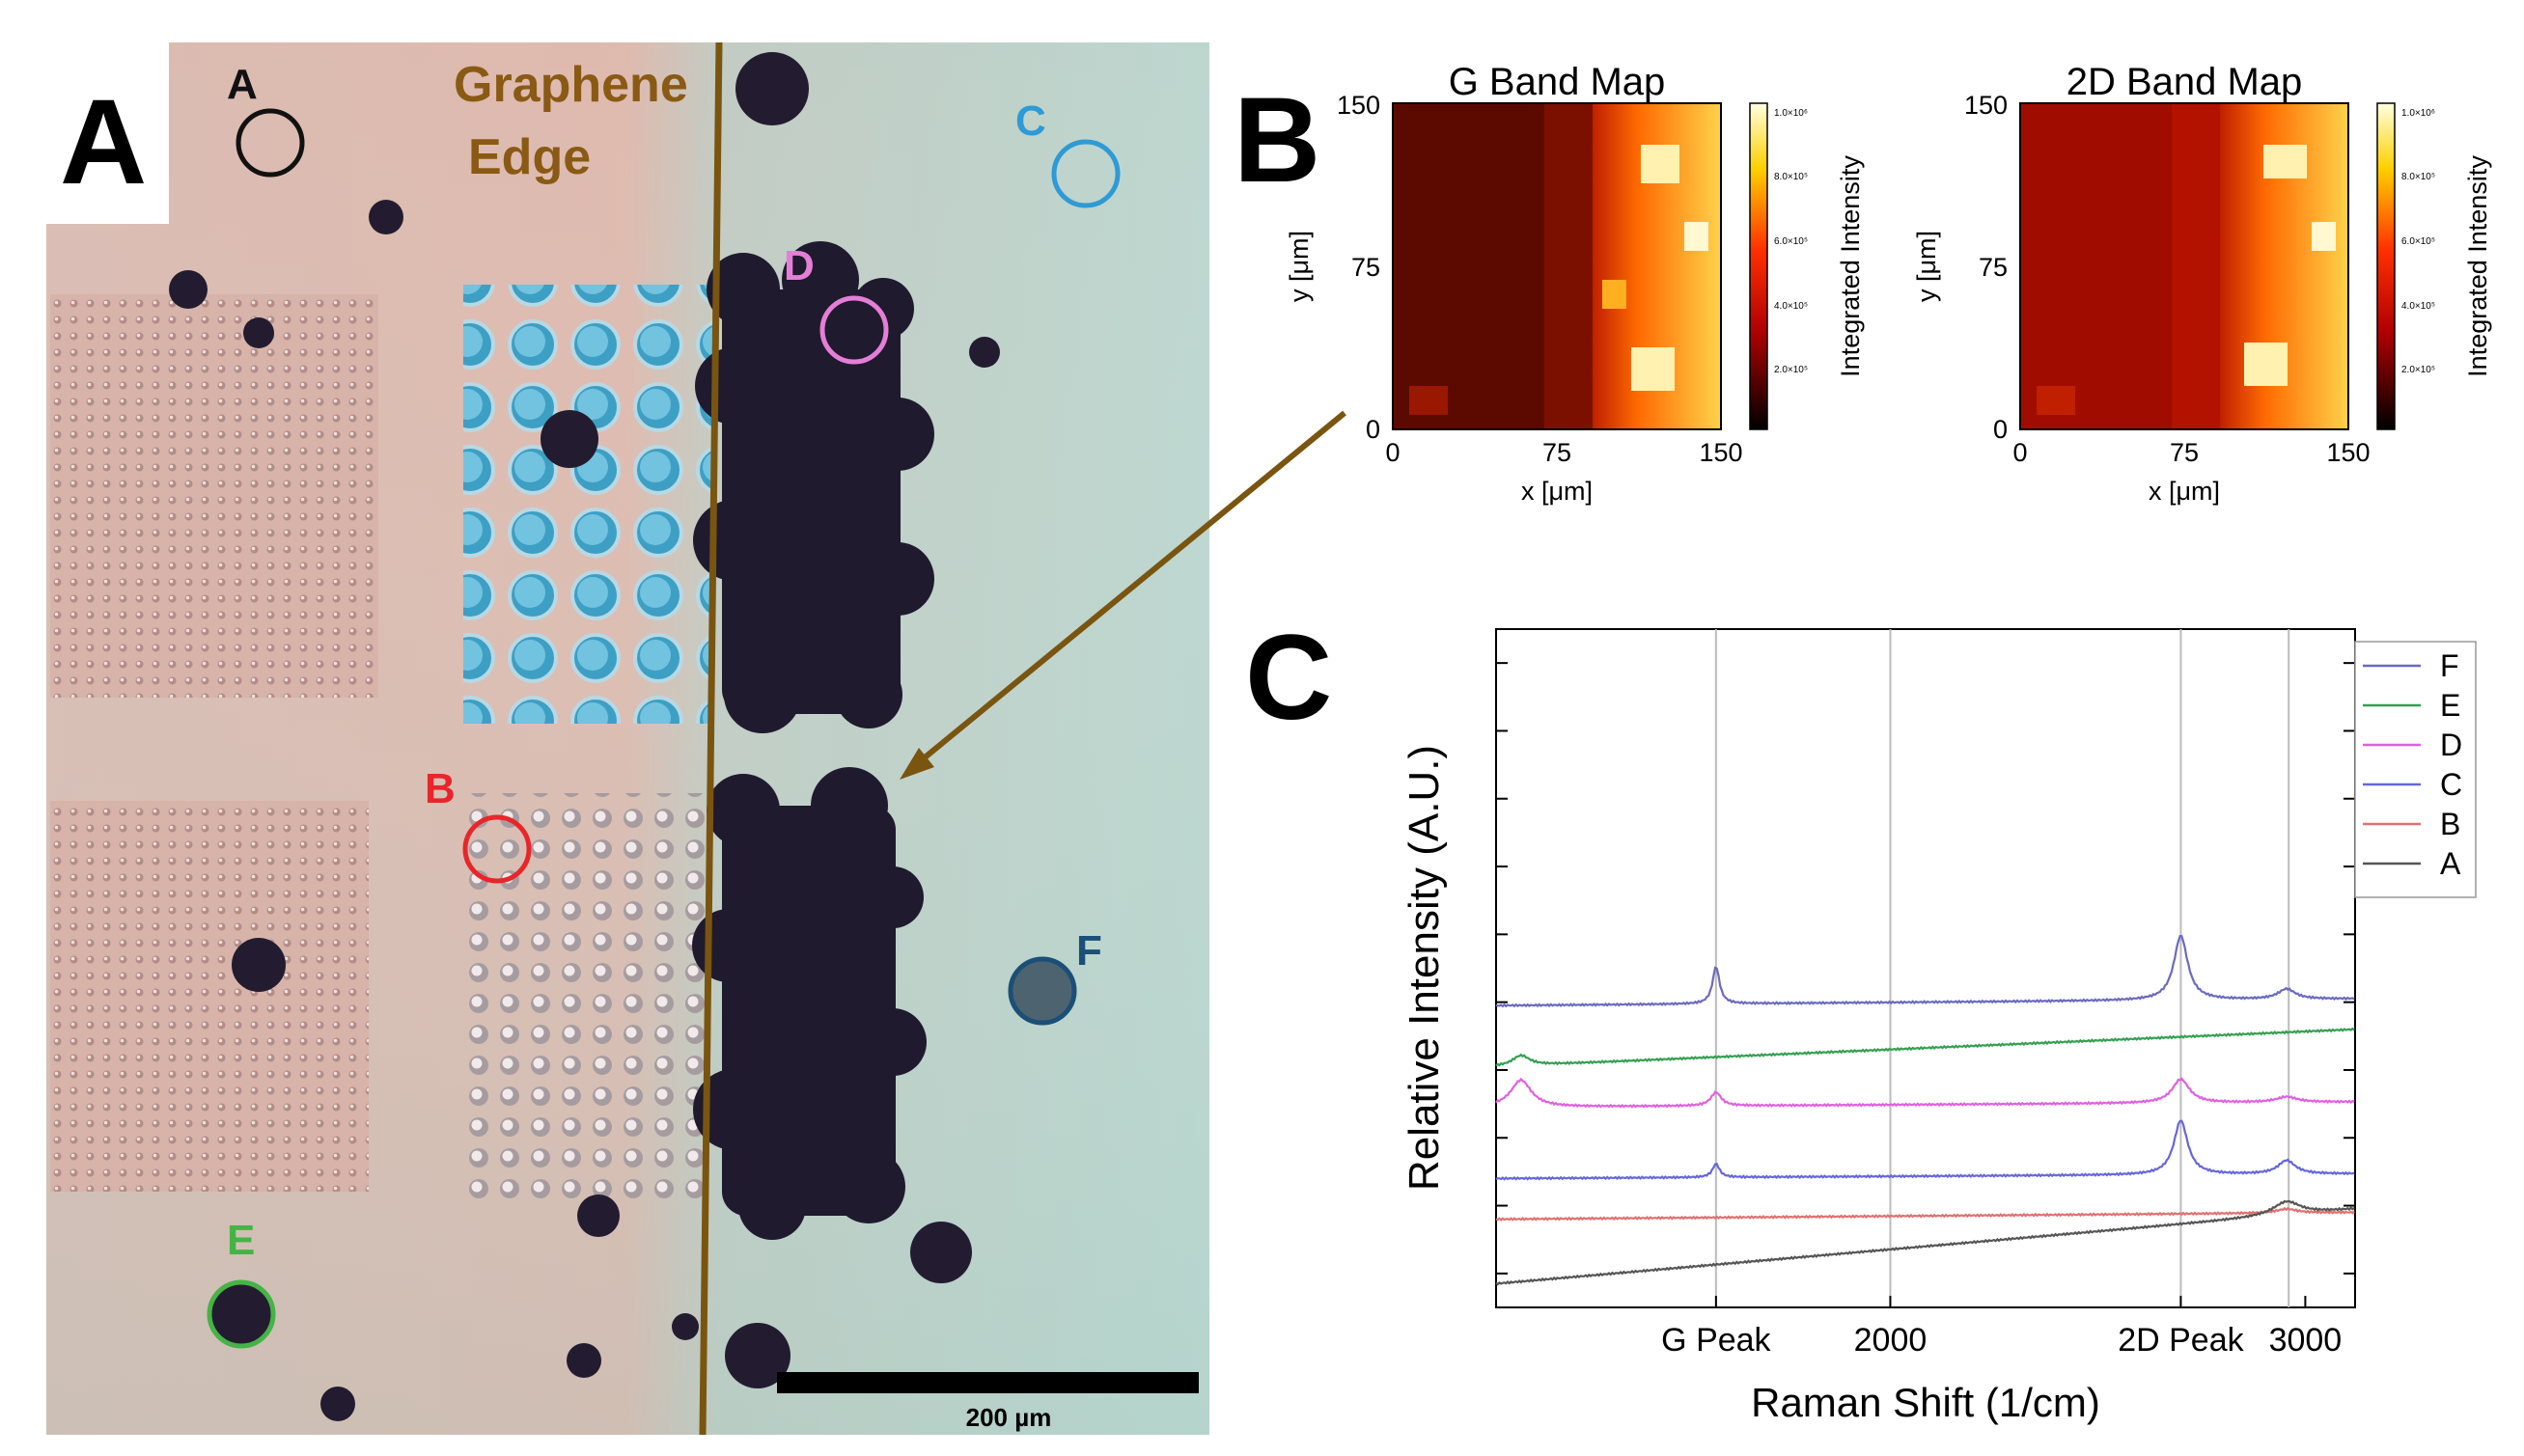 Image resolution: width=2524 pixels, height=1456 pixels. What do you see at coordinates (813, 487) in the screenshot?
I see `crystal-growth-upper` at bounding box center [813, 487].